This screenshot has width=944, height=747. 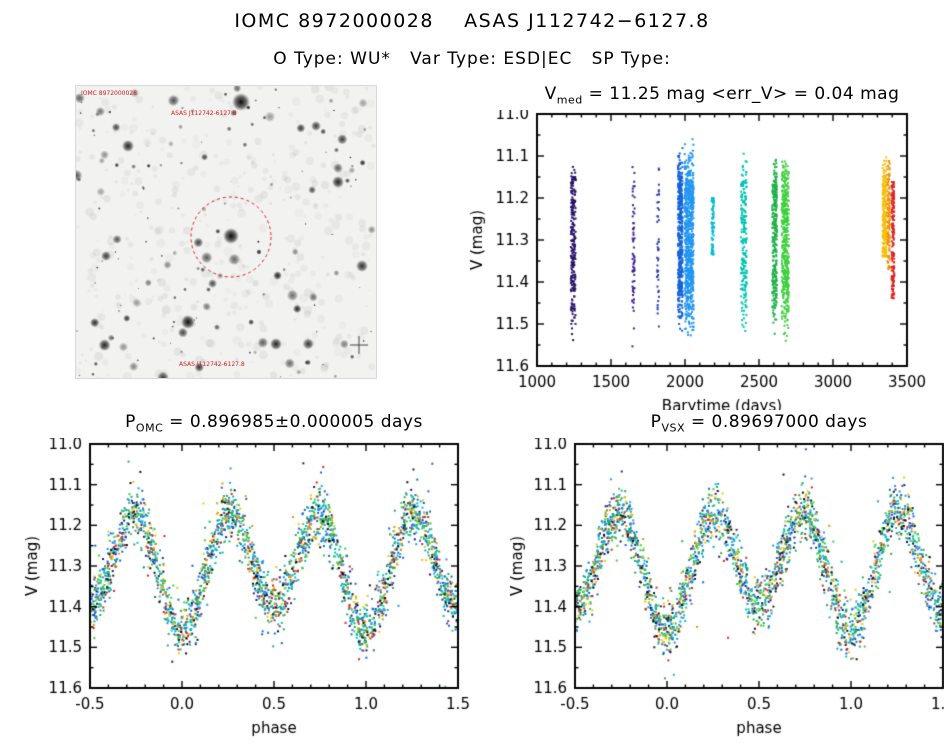 What do you see at coordinates (109, 93) in the screenshot?
I see `finder-annotation-top-left: IOMC 8972000028` at bounding box center [109, 93].